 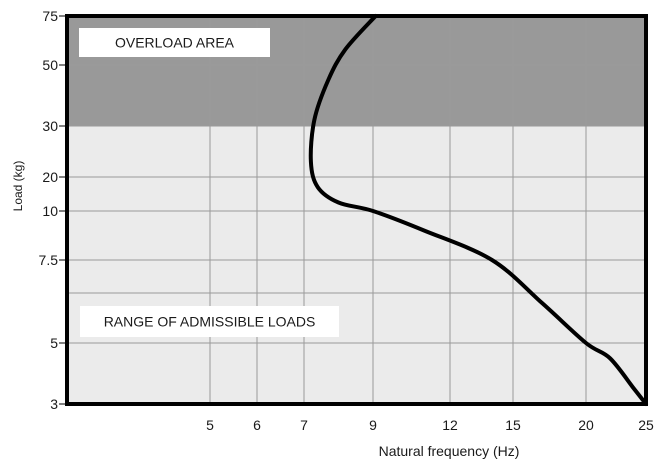 What do you see at coordinates (54, 404) in the screenshot?
I see `y-tick-label: 3` at bounding box center [54, 404].